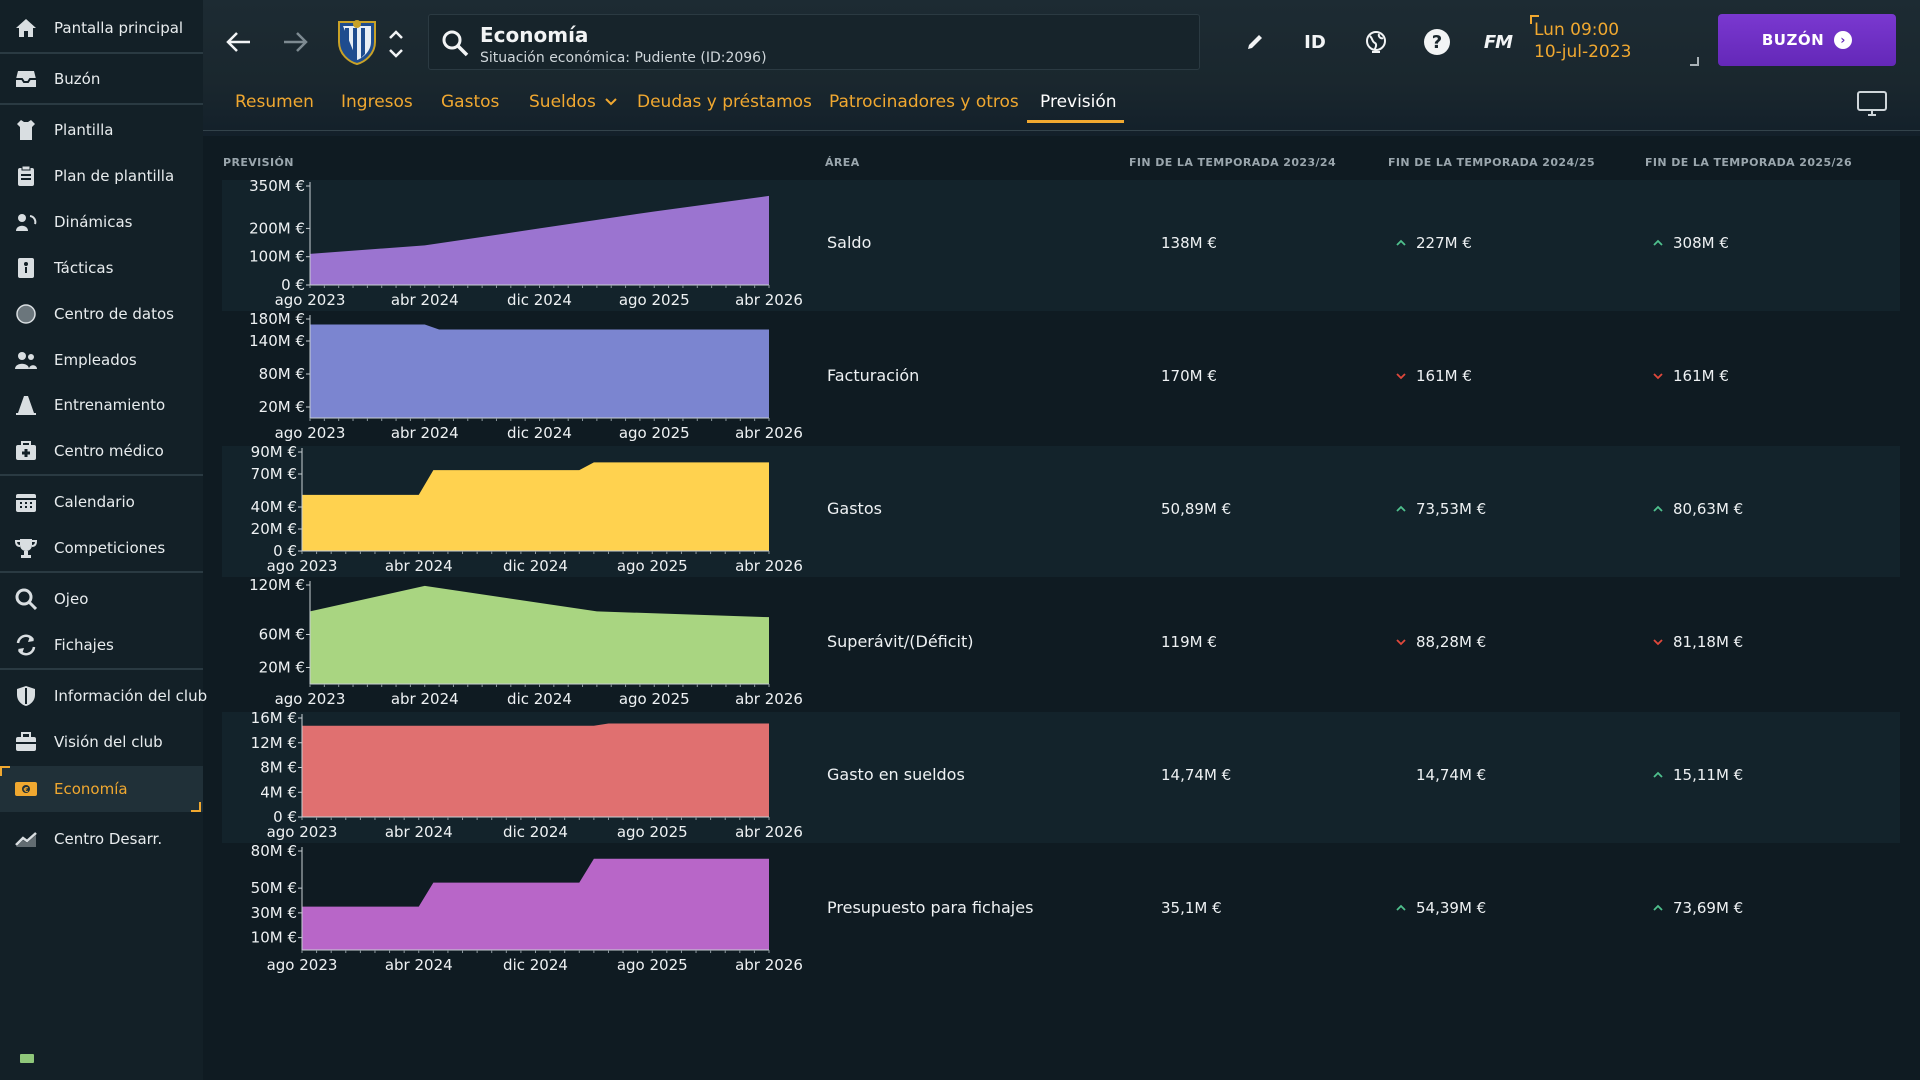 The image size is (1920, 1080). I want to click on sidebar-item-club-info: Información del club, so click(103, 696).